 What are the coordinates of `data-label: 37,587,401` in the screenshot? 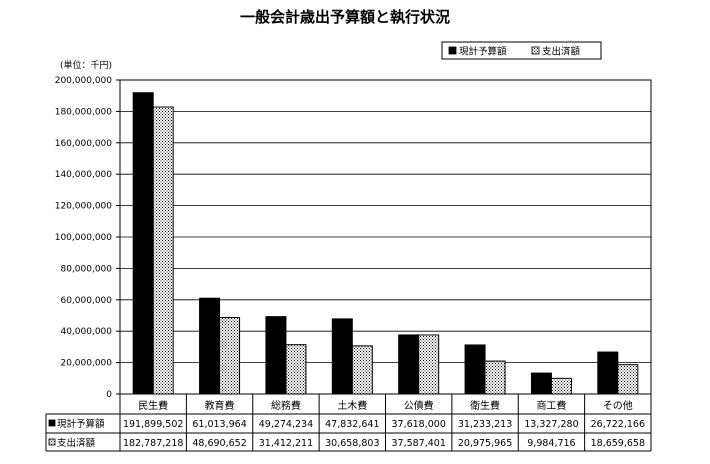 It's located at (418, 443).